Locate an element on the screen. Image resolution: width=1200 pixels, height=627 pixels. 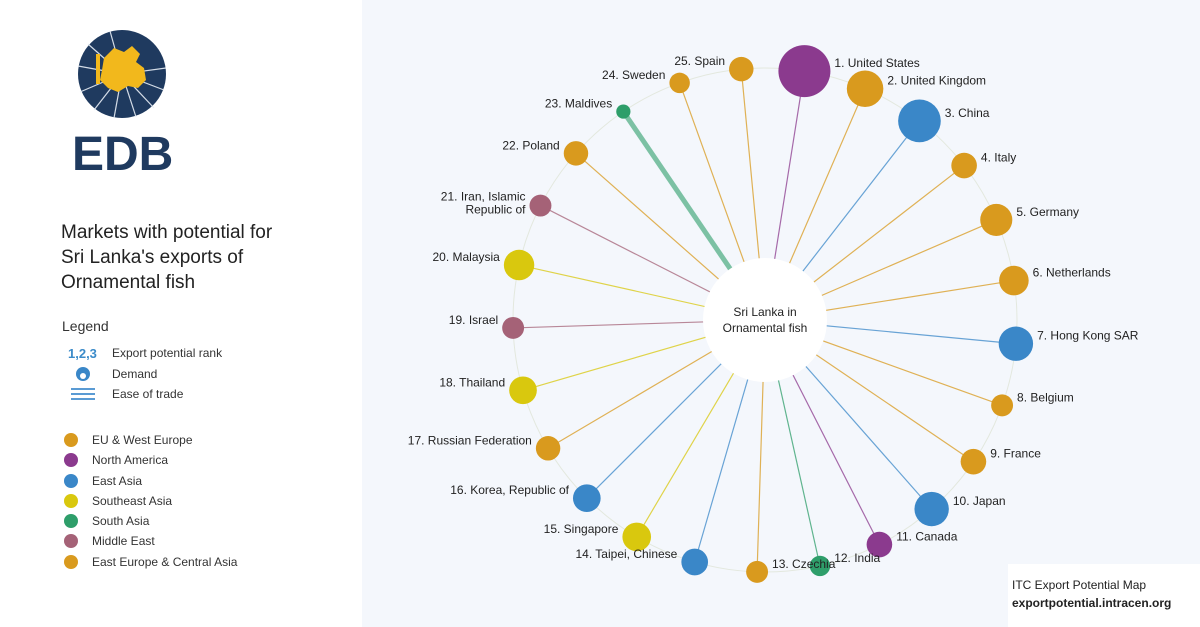
market-label: 2. United Kingdom is located at coordinates (936, 81).